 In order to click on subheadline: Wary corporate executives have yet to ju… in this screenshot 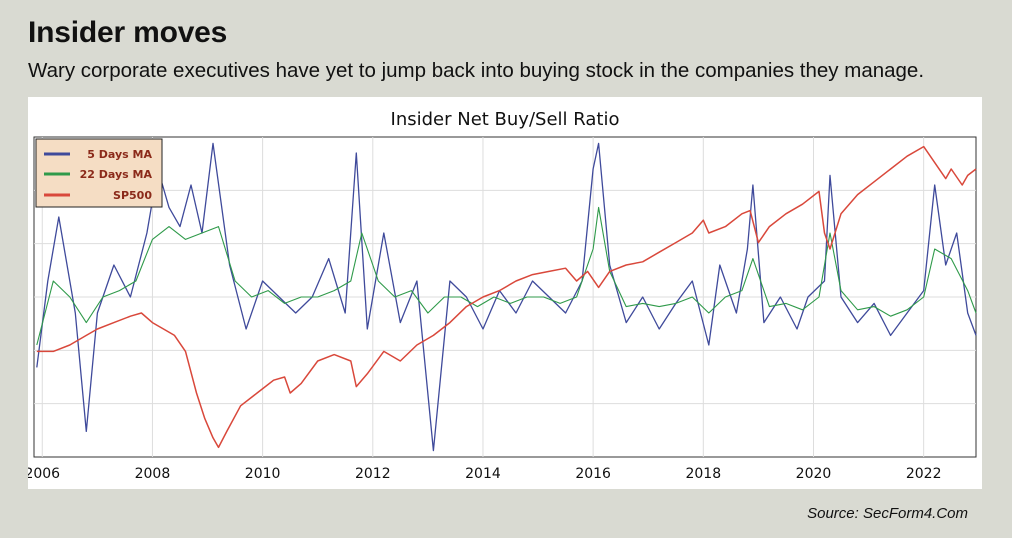, I will do `click(476, 70)`.